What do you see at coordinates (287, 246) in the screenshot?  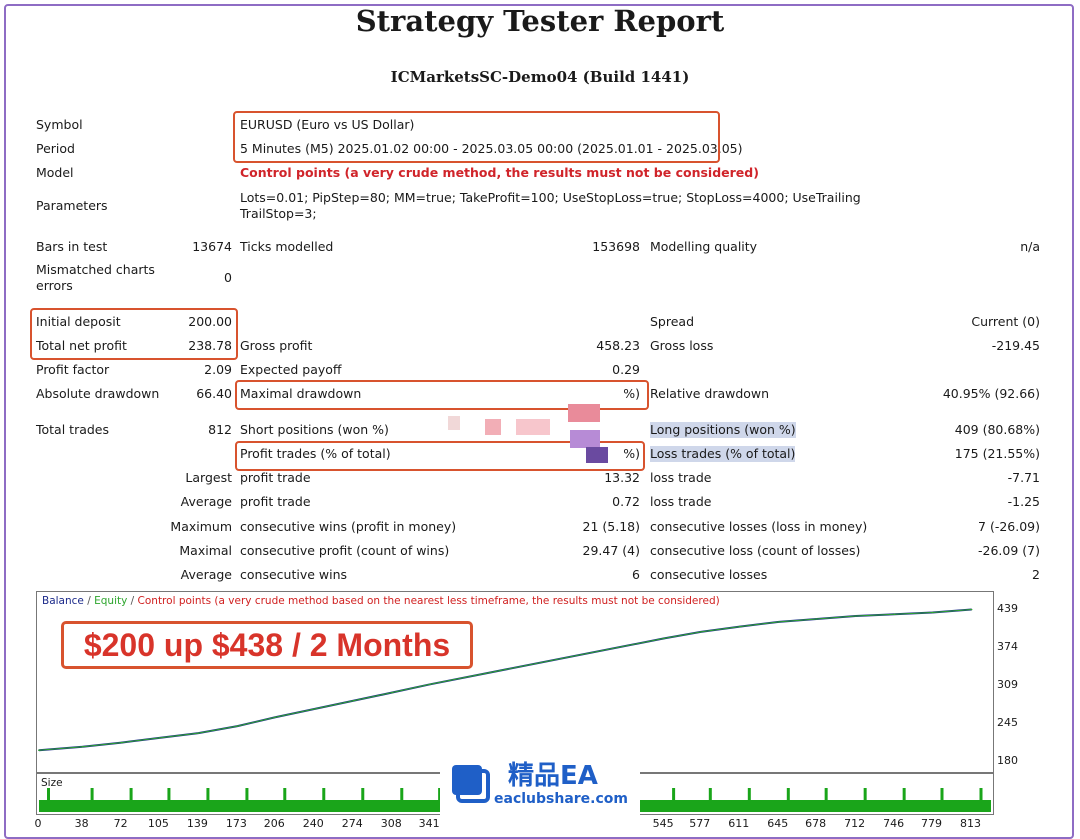 I see `ticks-label: Ticks modelled` at bounding box center [287, 246].